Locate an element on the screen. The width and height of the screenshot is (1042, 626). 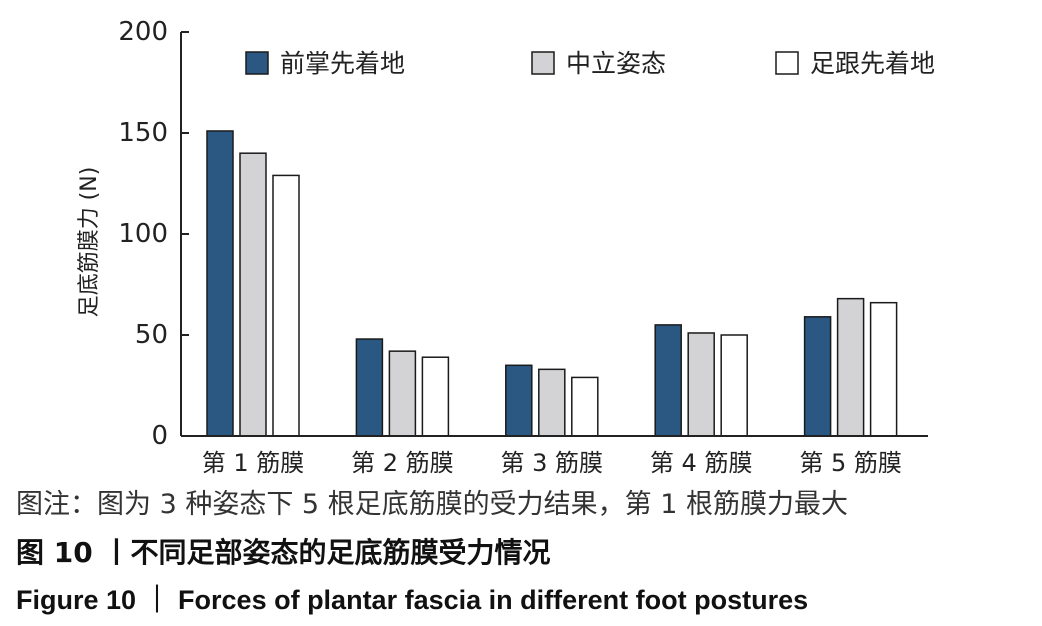
legend-label: 前掌先着地 is located at coordinates (342, 63).